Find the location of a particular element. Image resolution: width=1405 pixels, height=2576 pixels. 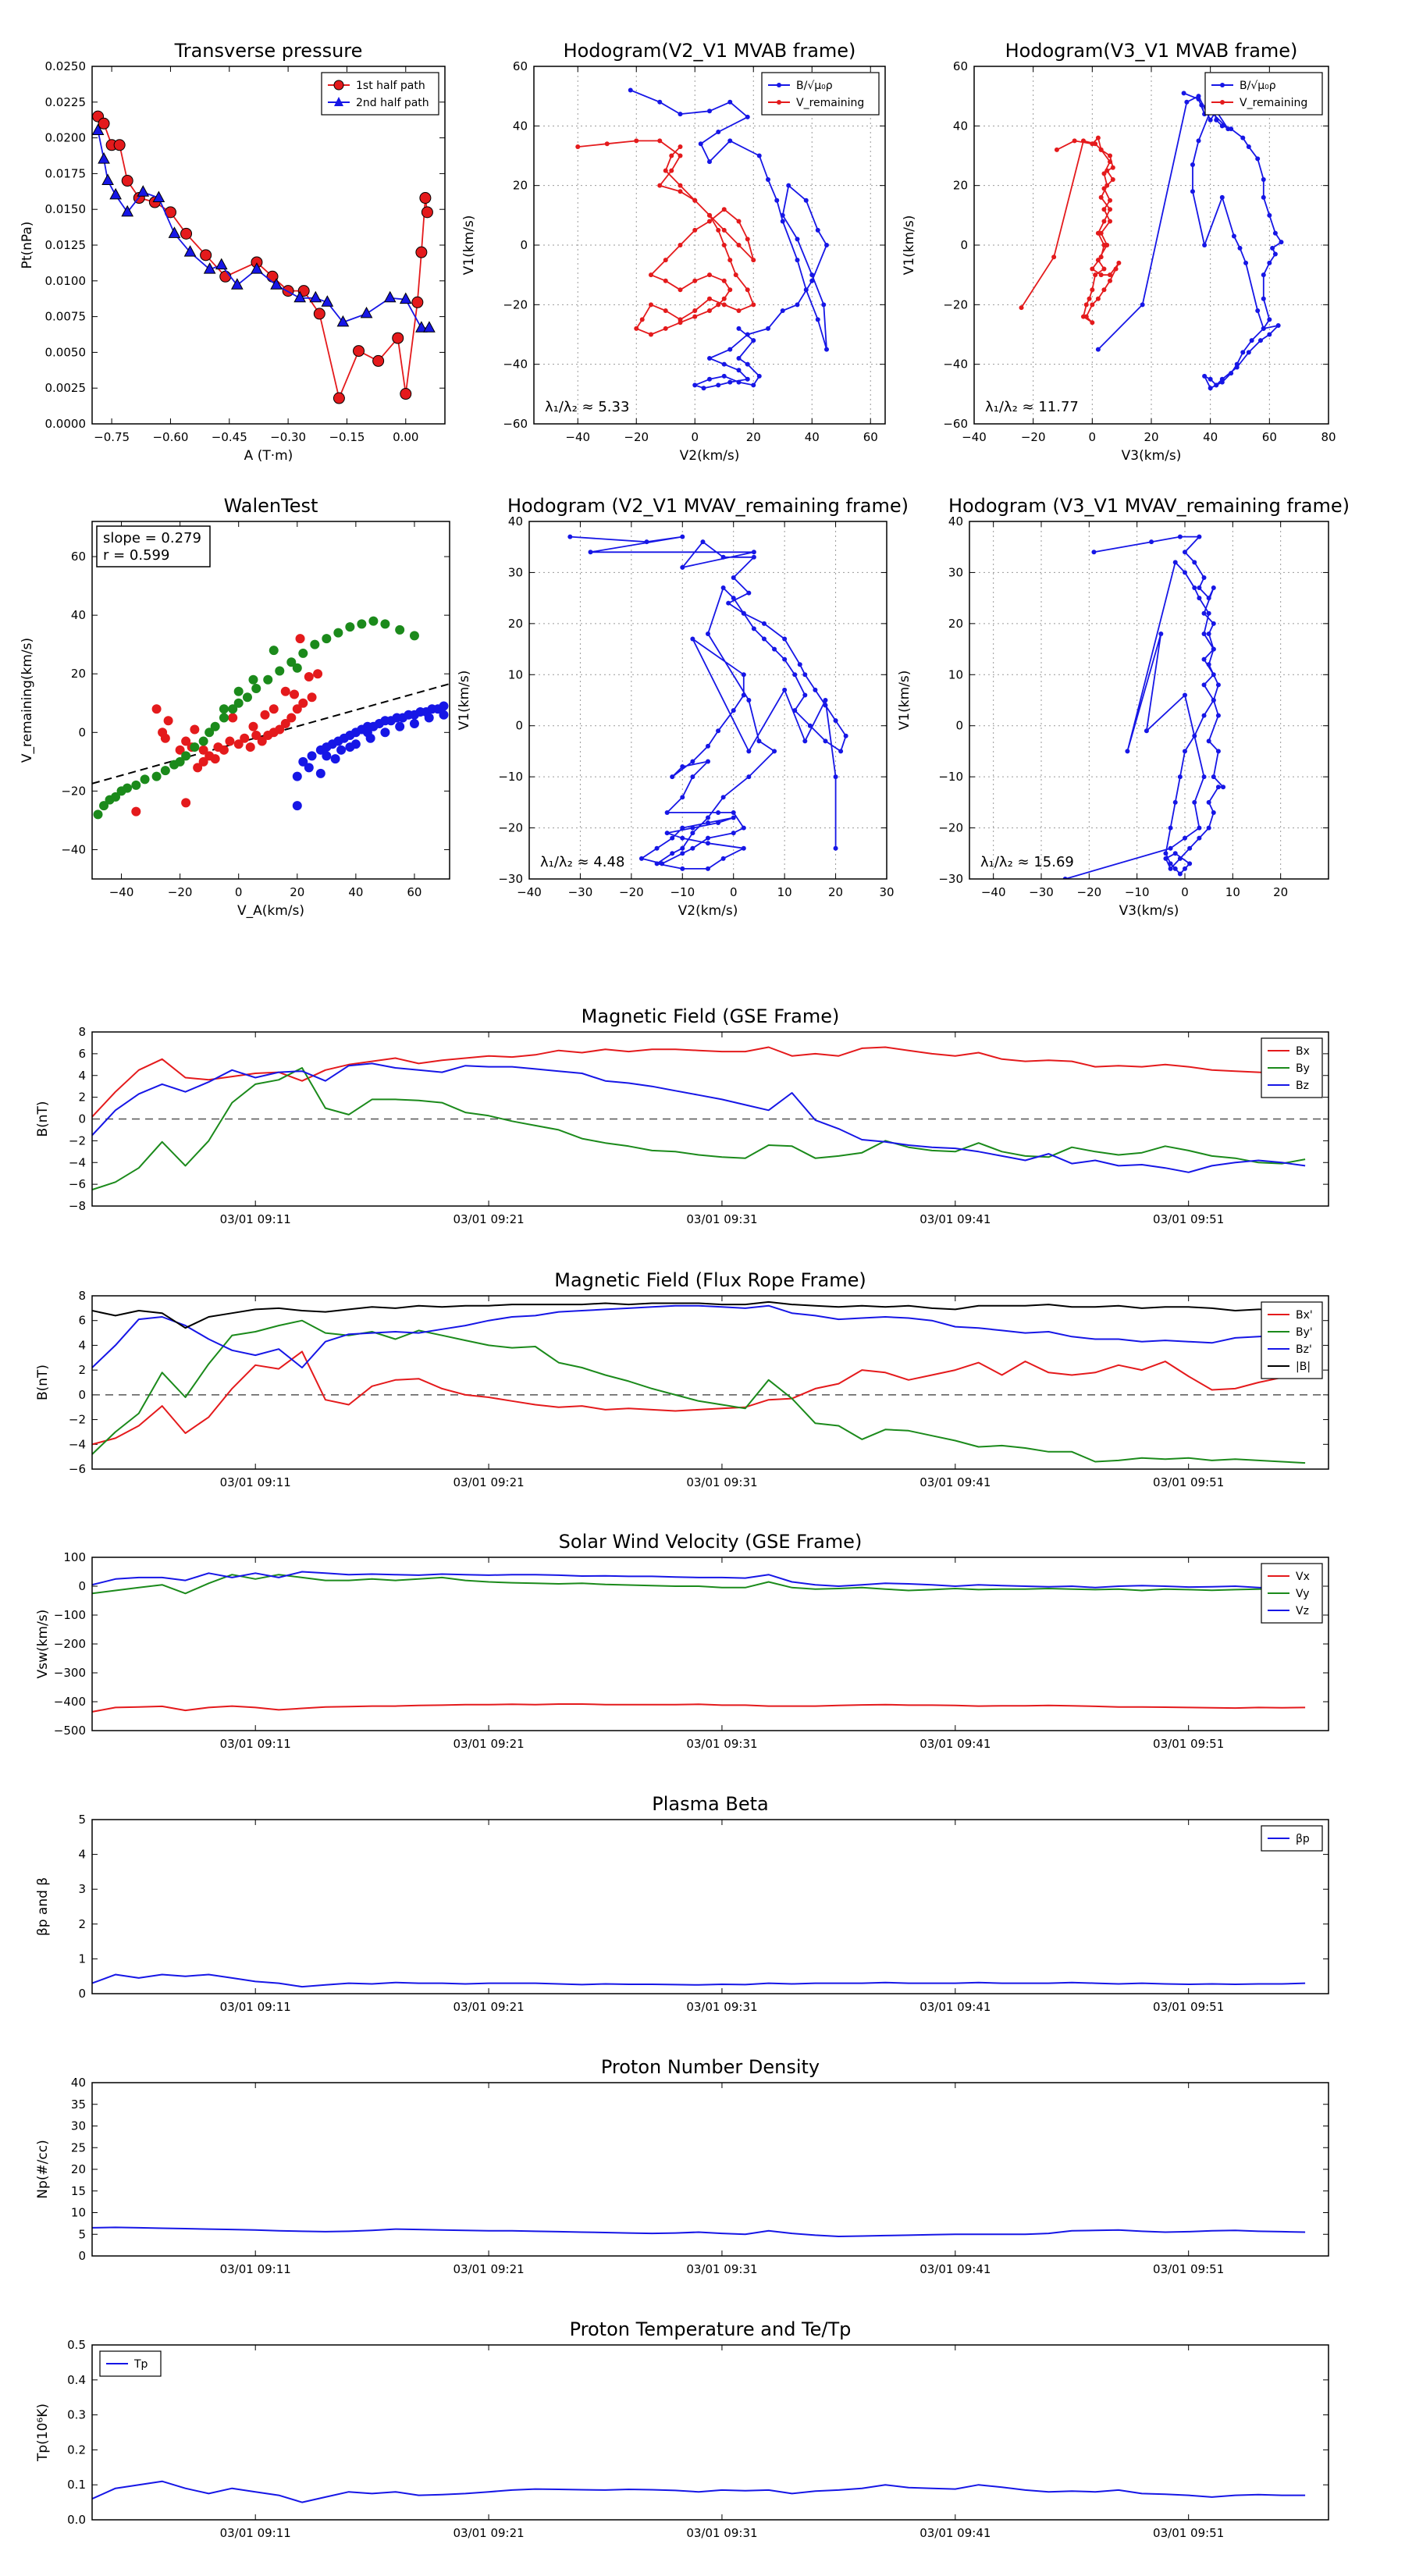

legend: Tp is located at coordinates (130, 2363).